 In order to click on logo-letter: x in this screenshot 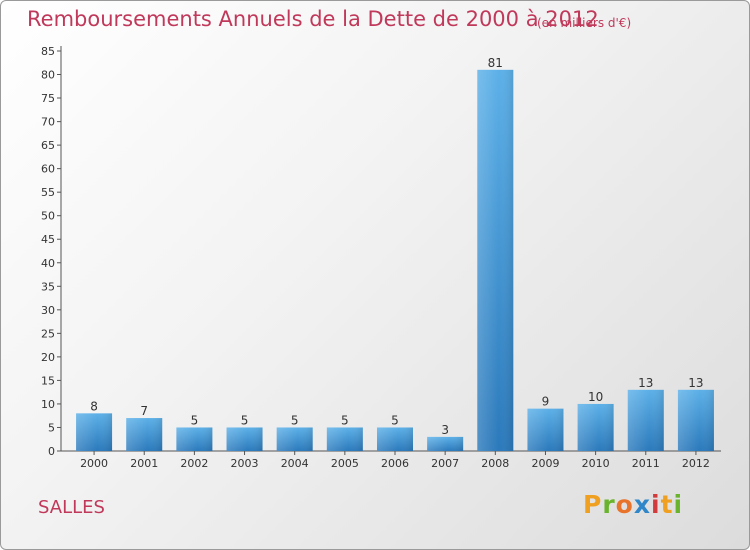, I will do `click(642, 504)`.